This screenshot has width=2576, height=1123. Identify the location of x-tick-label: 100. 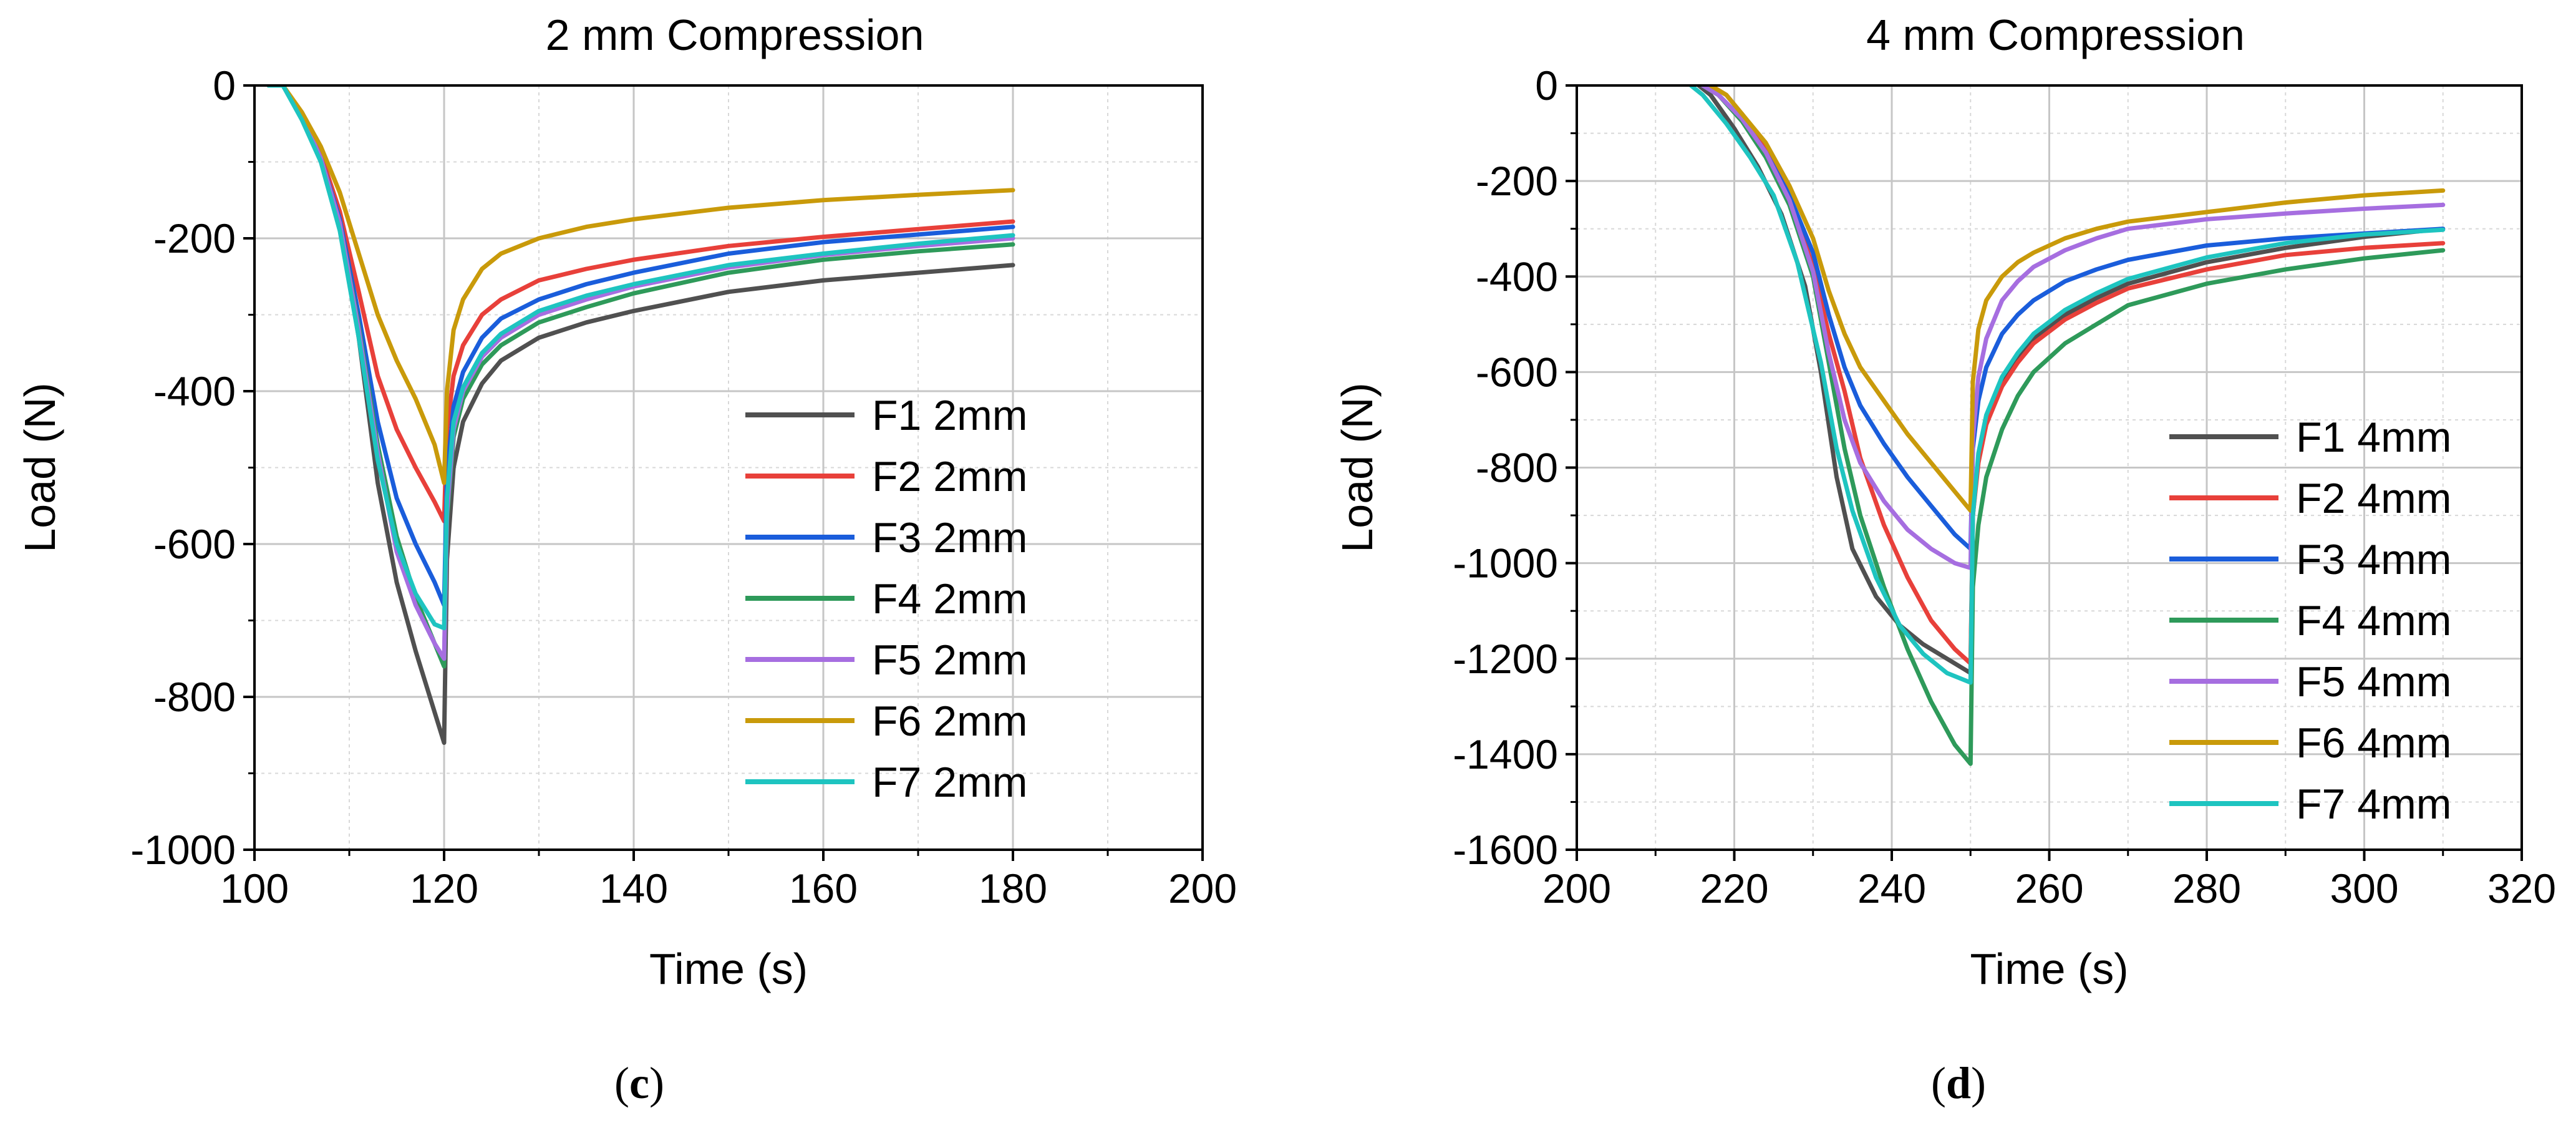
(254, 888).